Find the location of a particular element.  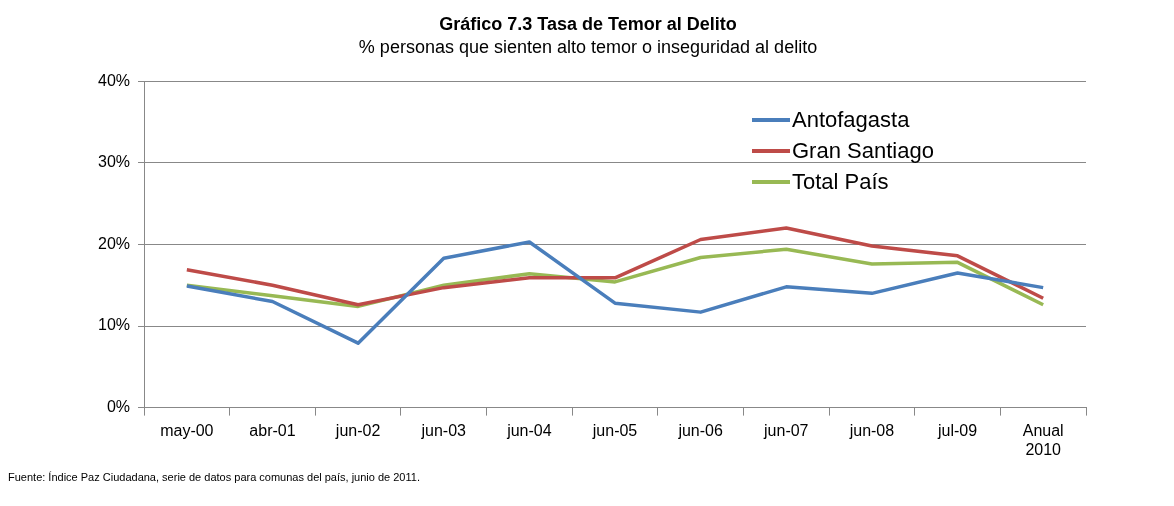

x-tick-label: jun-02 is located at coordinates (357, 430).